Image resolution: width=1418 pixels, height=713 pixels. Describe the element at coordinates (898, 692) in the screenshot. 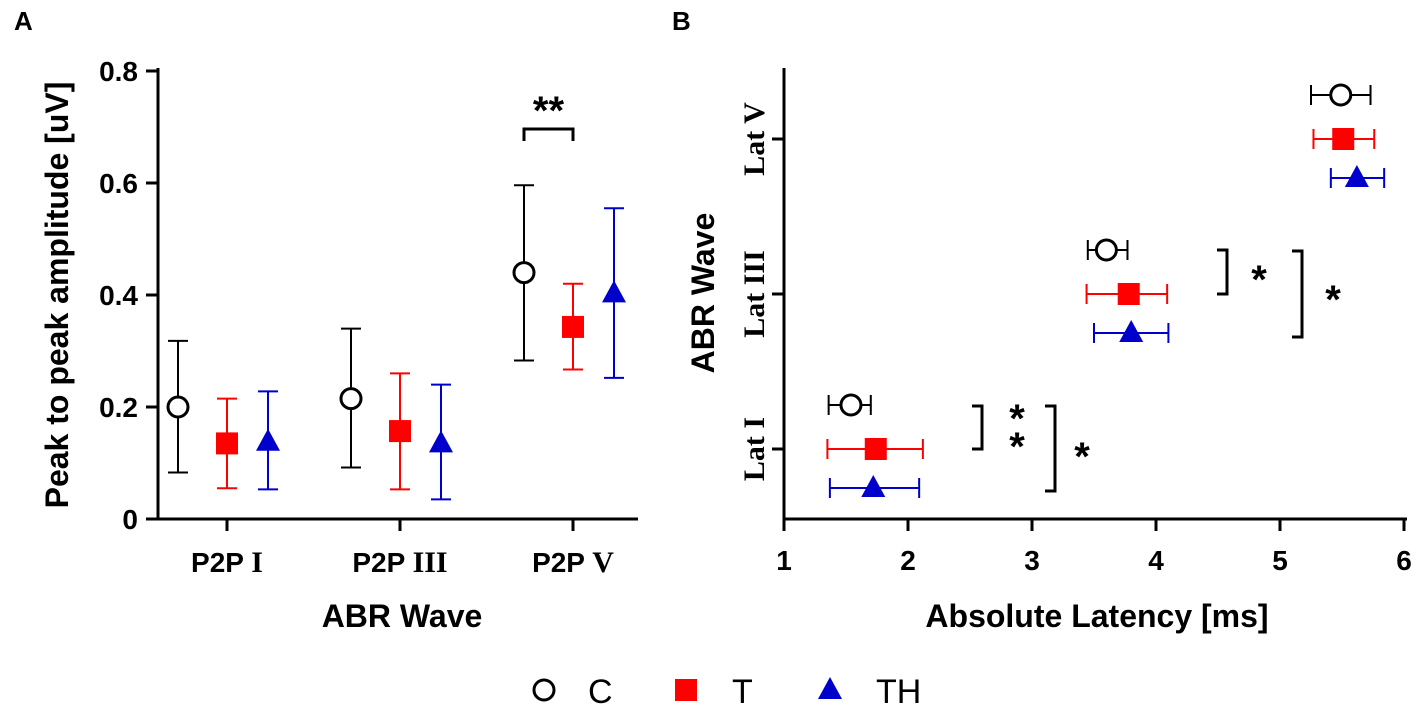

I see `legend-label-th: TH` at that location.